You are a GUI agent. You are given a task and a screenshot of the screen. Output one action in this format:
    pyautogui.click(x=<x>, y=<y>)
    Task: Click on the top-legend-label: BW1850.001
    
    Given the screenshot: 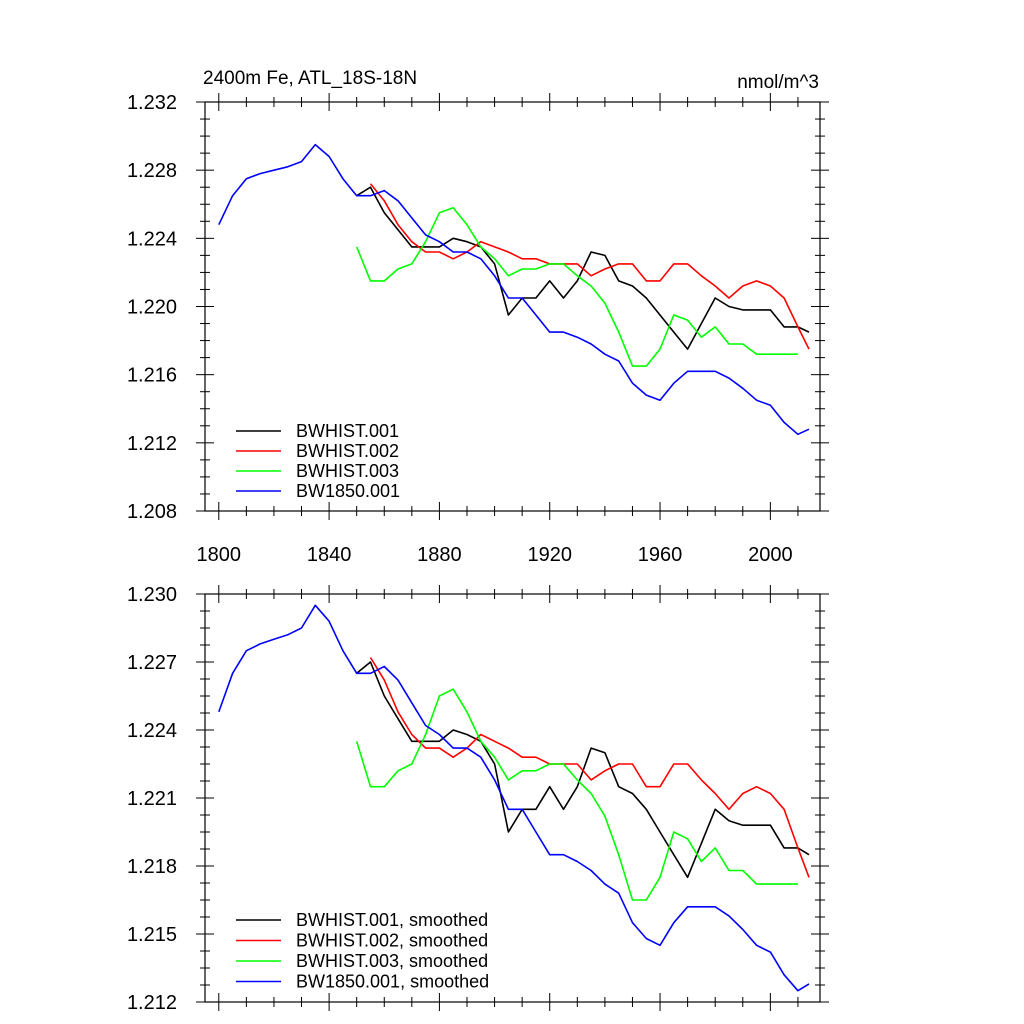 What is the action you would take?
    pyautogui.click(x=348, y=491)
    